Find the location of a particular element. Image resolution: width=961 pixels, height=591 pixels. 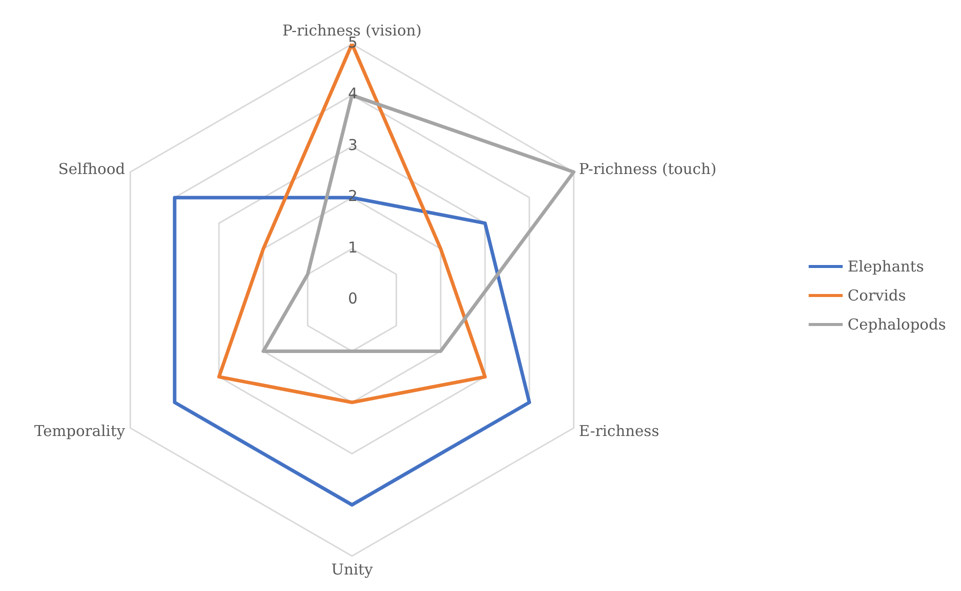

spoke-label: Unity is located at coordinates (352, 569).